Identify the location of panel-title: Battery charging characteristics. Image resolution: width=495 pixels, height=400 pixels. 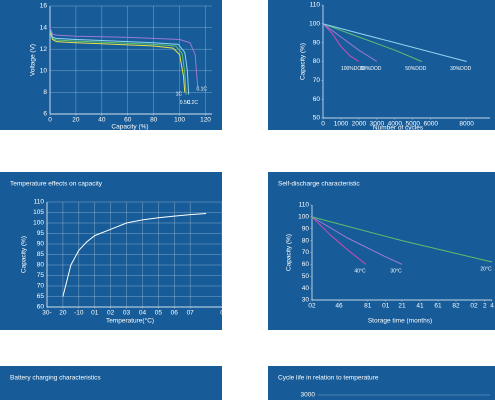
(55, 378).